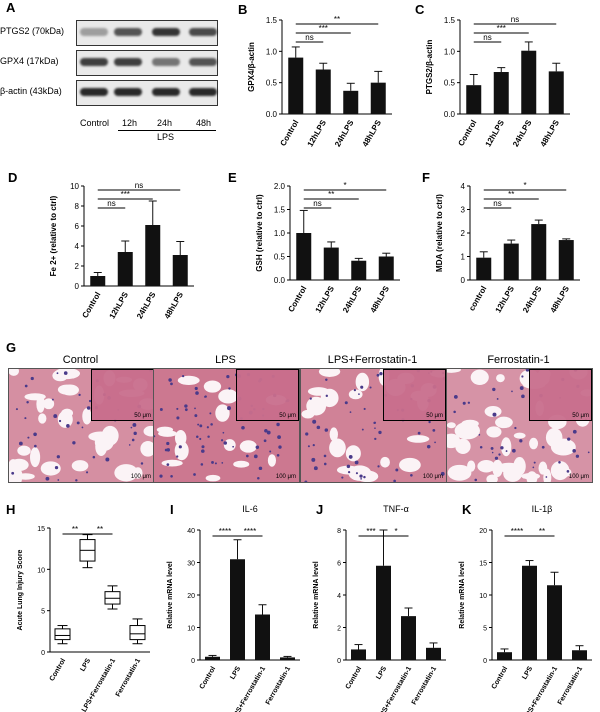 The height and width of the screenshot is (712, 600). Describe the element at coordinates (166, 137) in the screenshot. I see `lps-group-label: LPS` at that location.